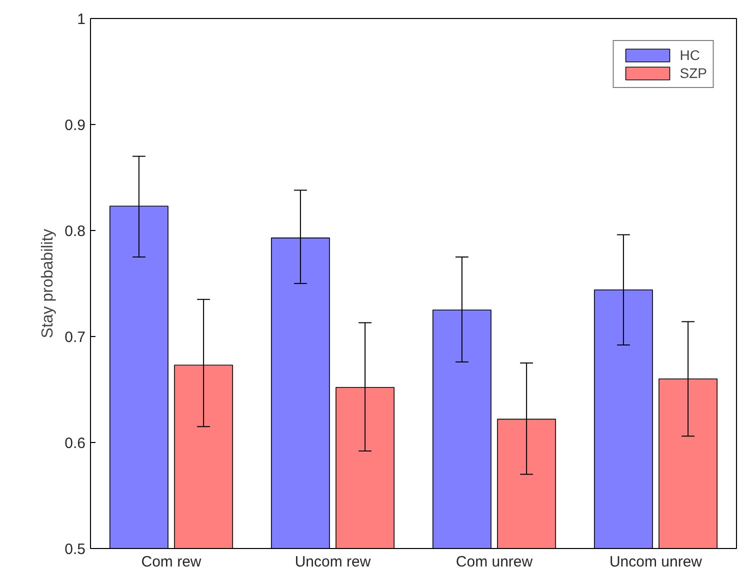  What do you see at coordinates (494, 562) in the screenshot?
I see `x-tick-label: Com unrew` at bounding box center [494, 562].